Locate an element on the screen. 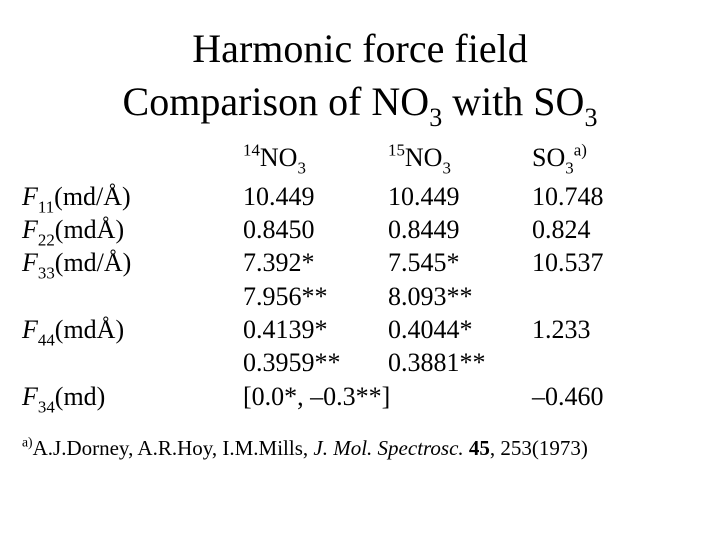  table-cell: 10.748 is located at coordinates (568, 196).